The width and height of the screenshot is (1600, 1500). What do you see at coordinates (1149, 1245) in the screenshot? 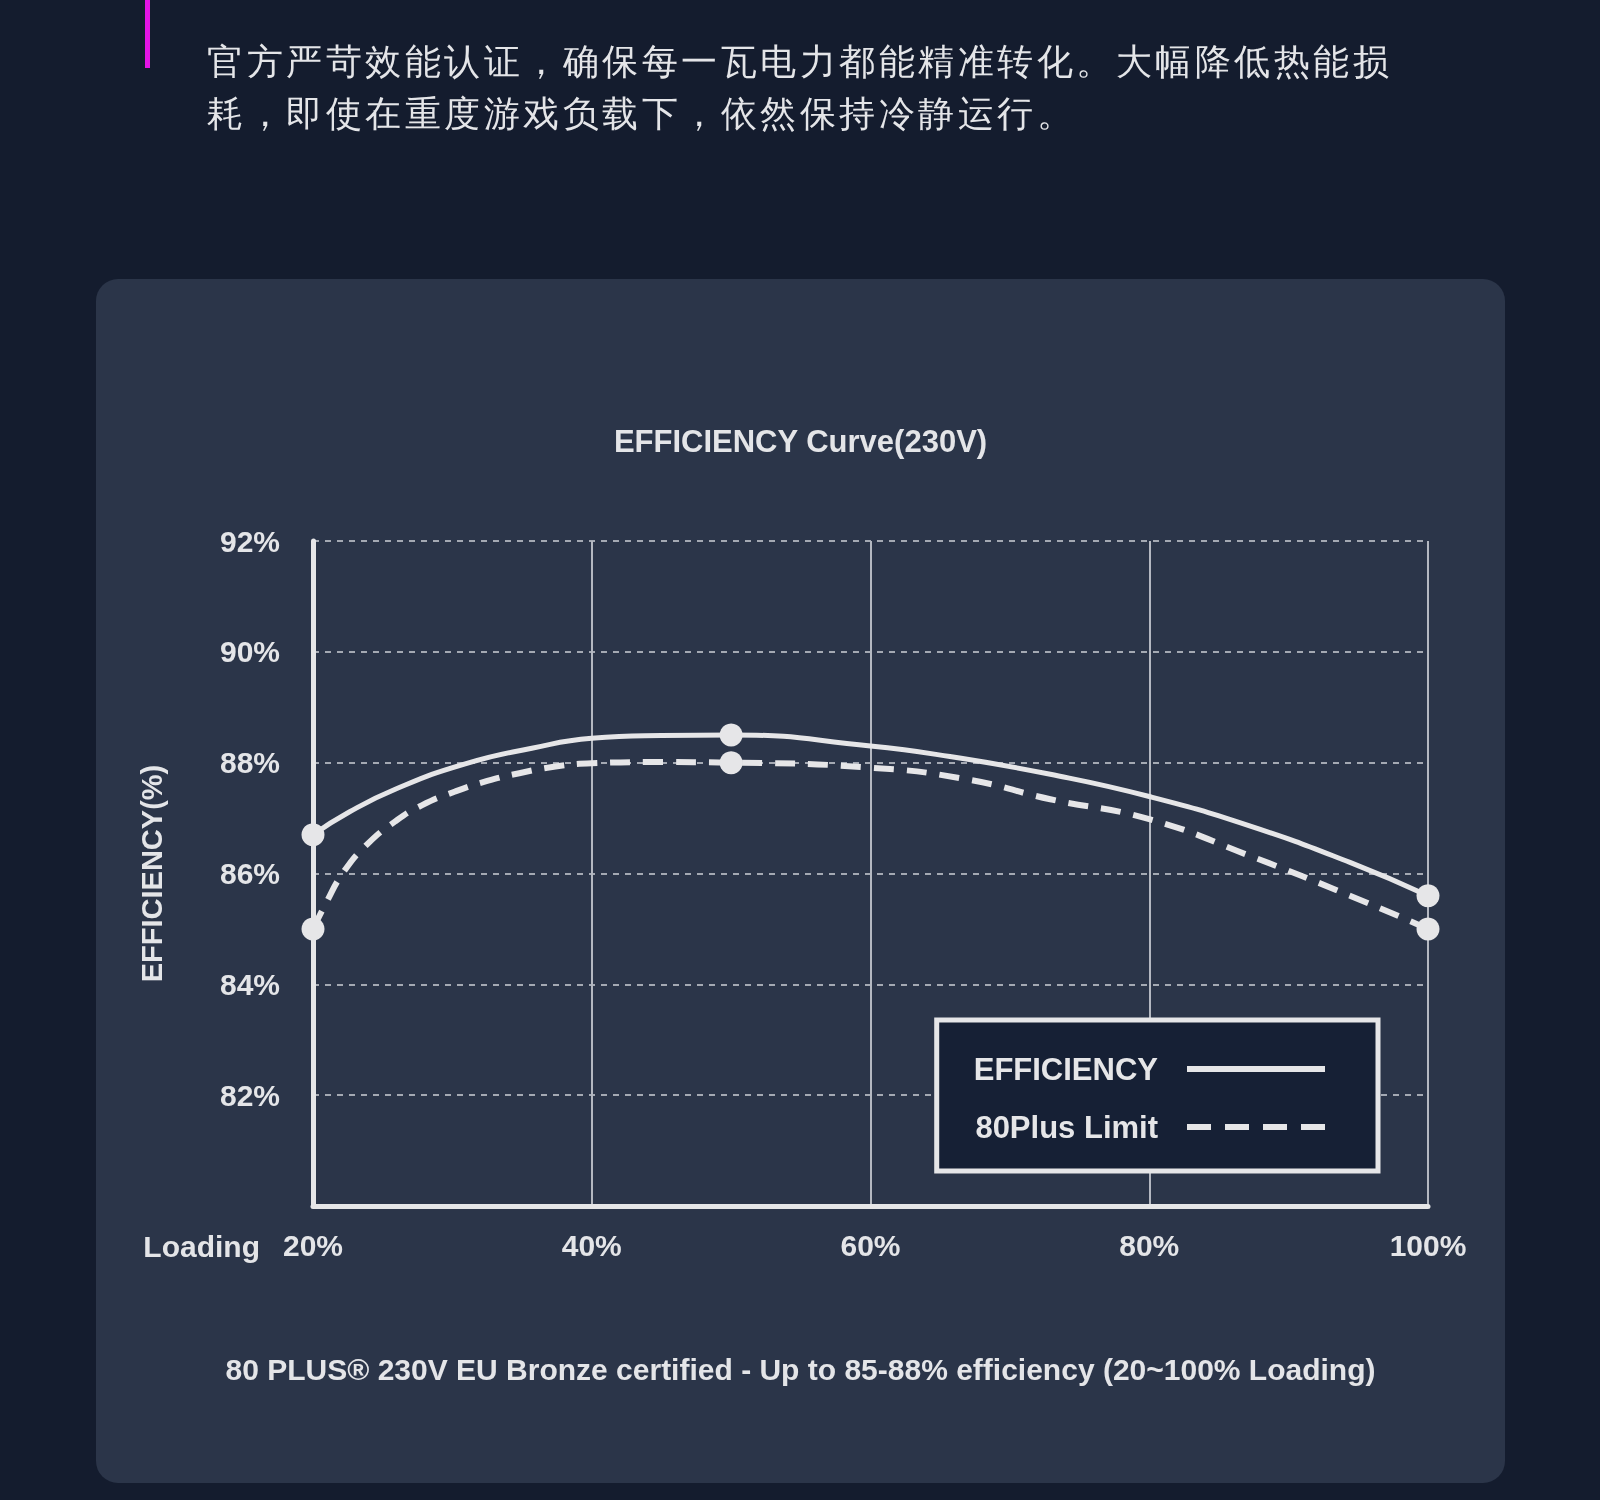
I see `x-tick-label: 80%` at bounding box center [1149, 1245].